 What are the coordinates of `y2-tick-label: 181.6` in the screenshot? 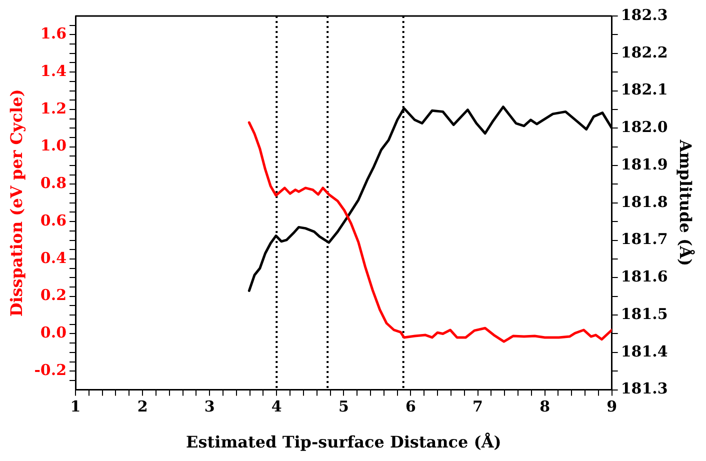 It's located at (644, 277).